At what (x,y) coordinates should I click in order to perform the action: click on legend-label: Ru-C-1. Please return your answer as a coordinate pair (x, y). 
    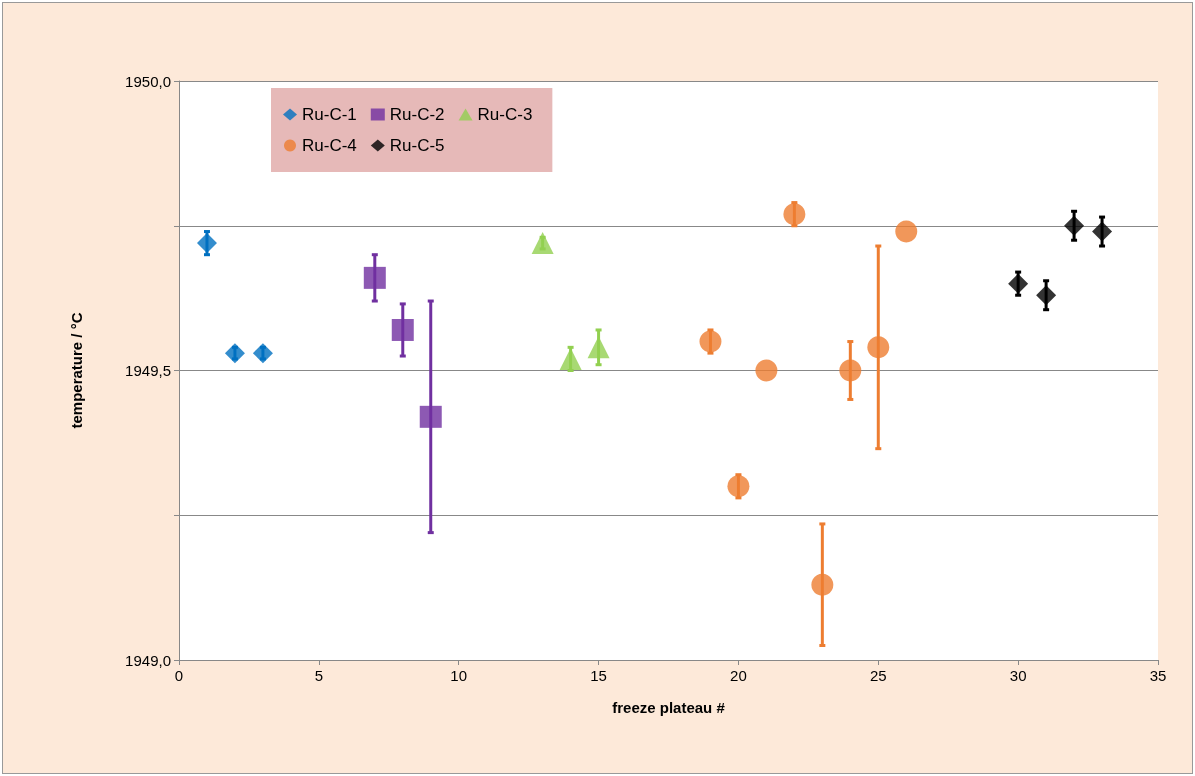
    Looking at the image, I should click on (329, 114).